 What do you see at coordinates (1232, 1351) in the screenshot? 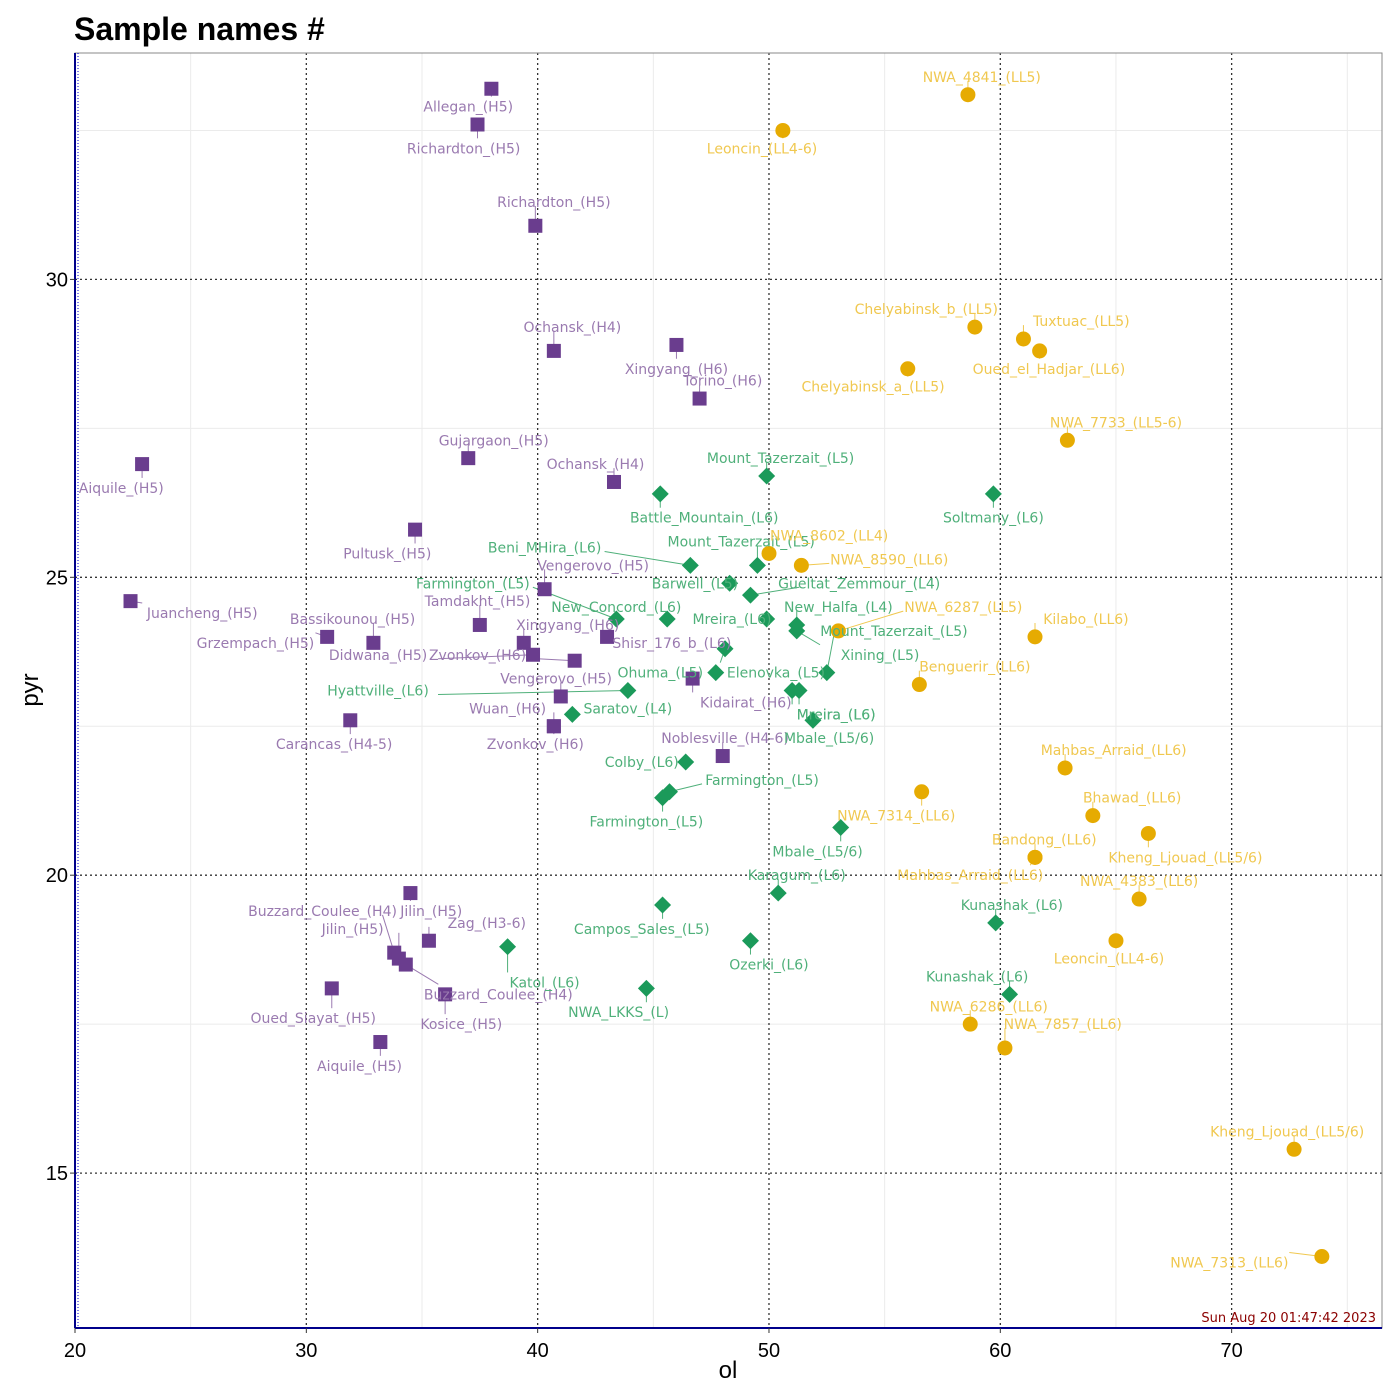
I see `x-tick-label: 70` at bounding box center [1232, 1351].